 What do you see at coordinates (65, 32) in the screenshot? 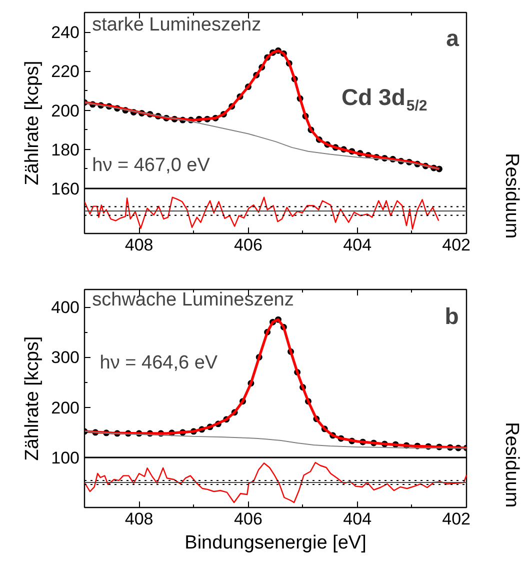
I see `y-tick-label: 240` at bounding box center [65, 32].